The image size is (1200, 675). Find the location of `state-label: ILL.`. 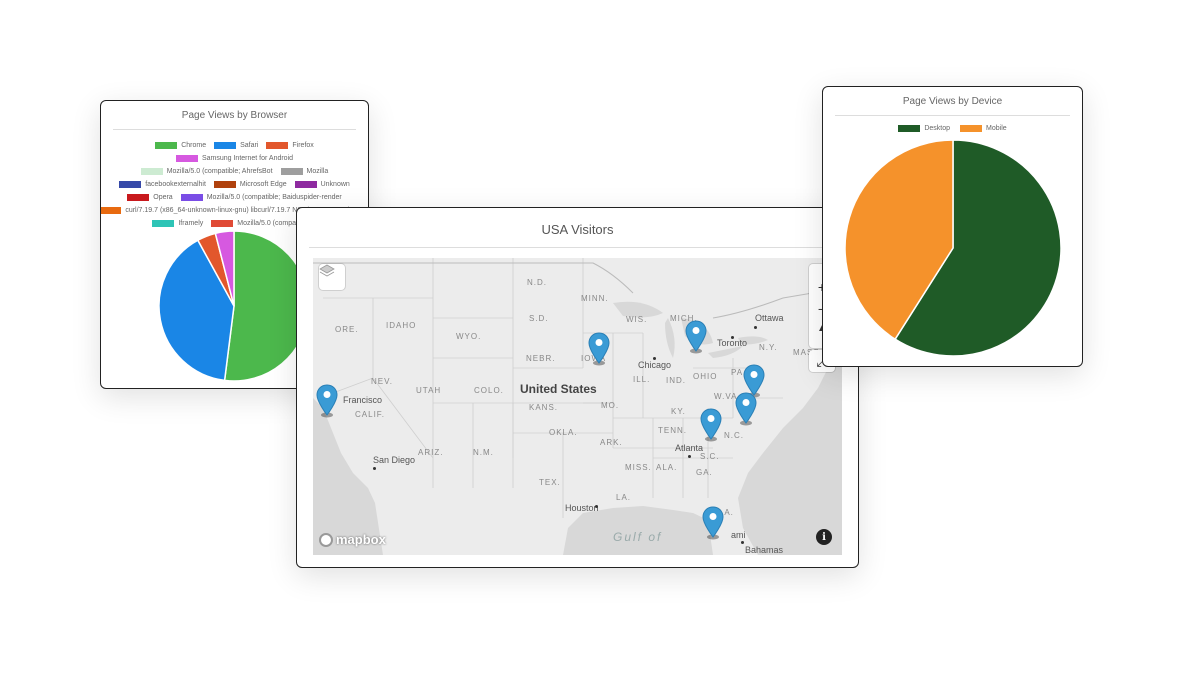

state-label: ILL. is located at coordinates (642, 379).